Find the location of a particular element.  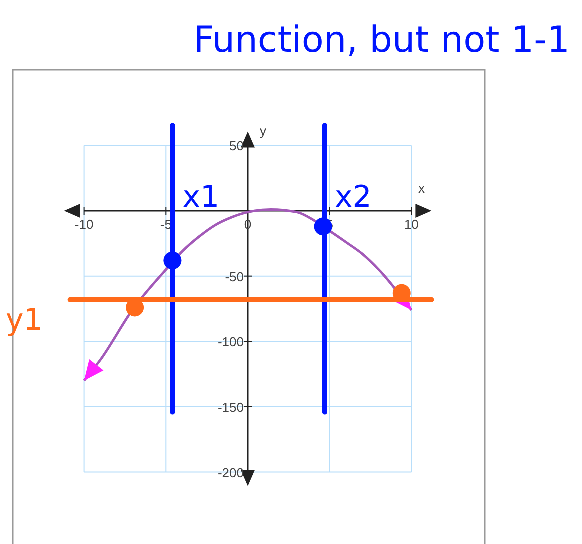

ref-line-label: y1 is located at coordinates (24, 320).